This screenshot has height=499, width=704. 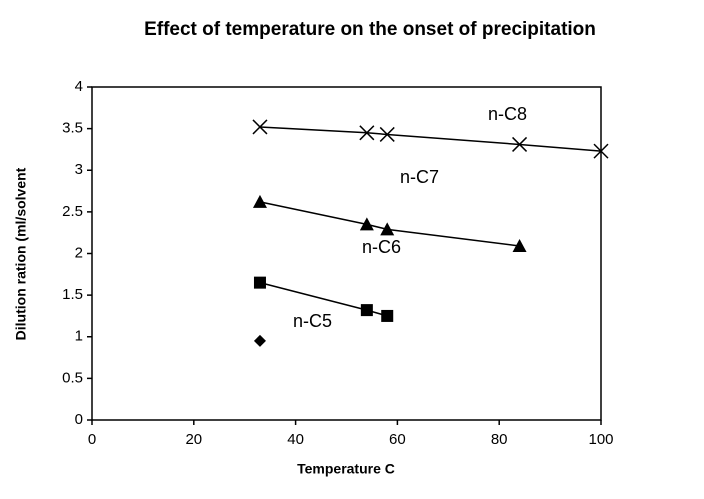 What do you see at coordinates (419, 177) in the screenshot?
I see `series-label: n-C7` at bounding box center [419, 177].